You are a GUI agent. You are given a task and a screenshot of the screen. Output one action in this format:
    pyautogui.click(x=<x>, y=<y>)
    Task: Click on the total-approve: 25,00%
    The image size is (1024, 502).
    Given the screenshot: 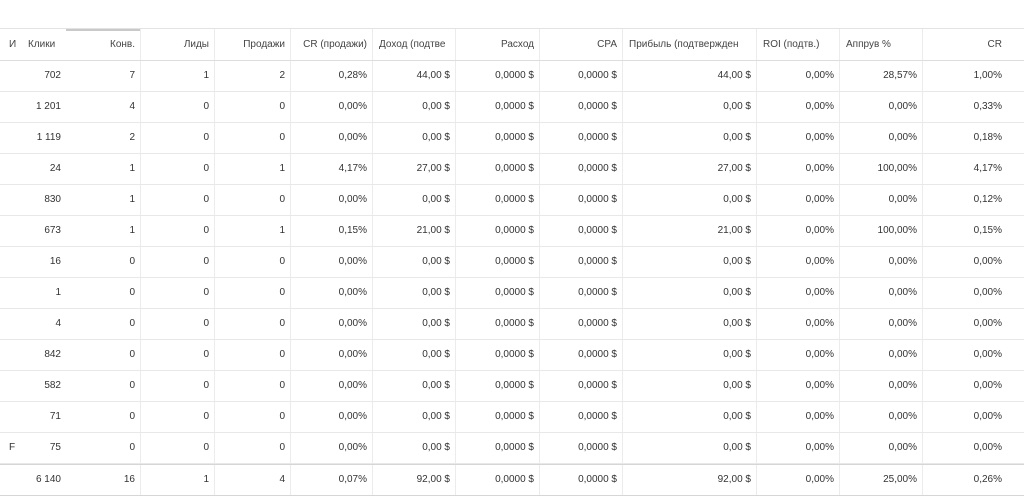 What is the action you would take?
    pyautogui.click(x=881, y=480)
    